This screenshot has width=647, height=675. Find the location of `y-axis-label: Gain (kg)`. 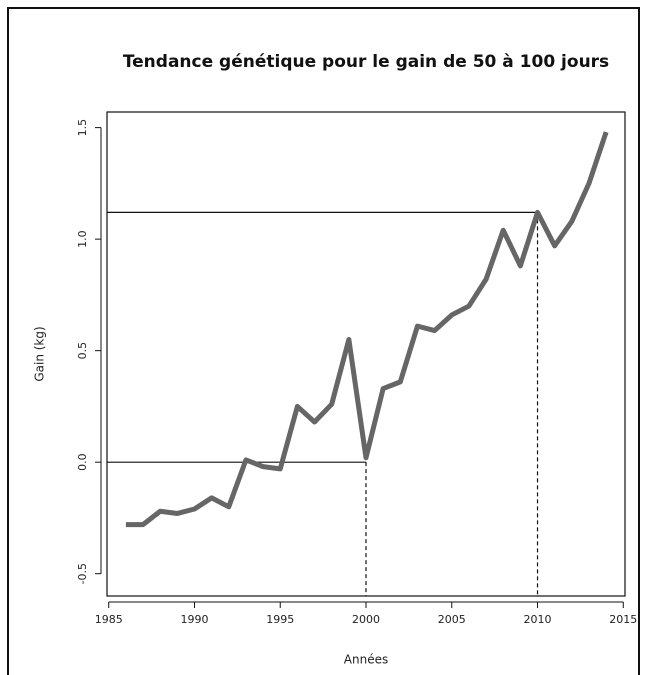

y-axis-label: Gain (kg) is located at coordinates (40, 353).